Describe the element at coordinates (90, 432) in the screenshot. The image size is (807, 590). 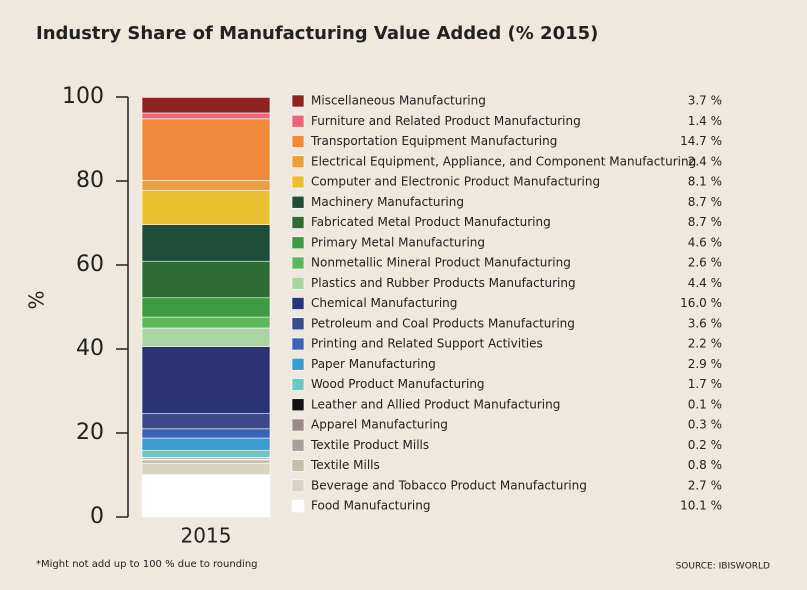
I see `y-tick-label: 20` at that location.